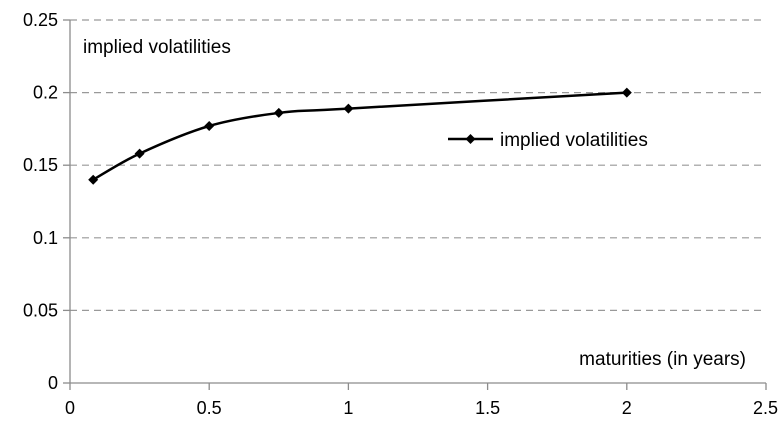 This screenshot has height=423, width=780. I want to click on x-tick-label-1: 0.5, so click(209, 408).